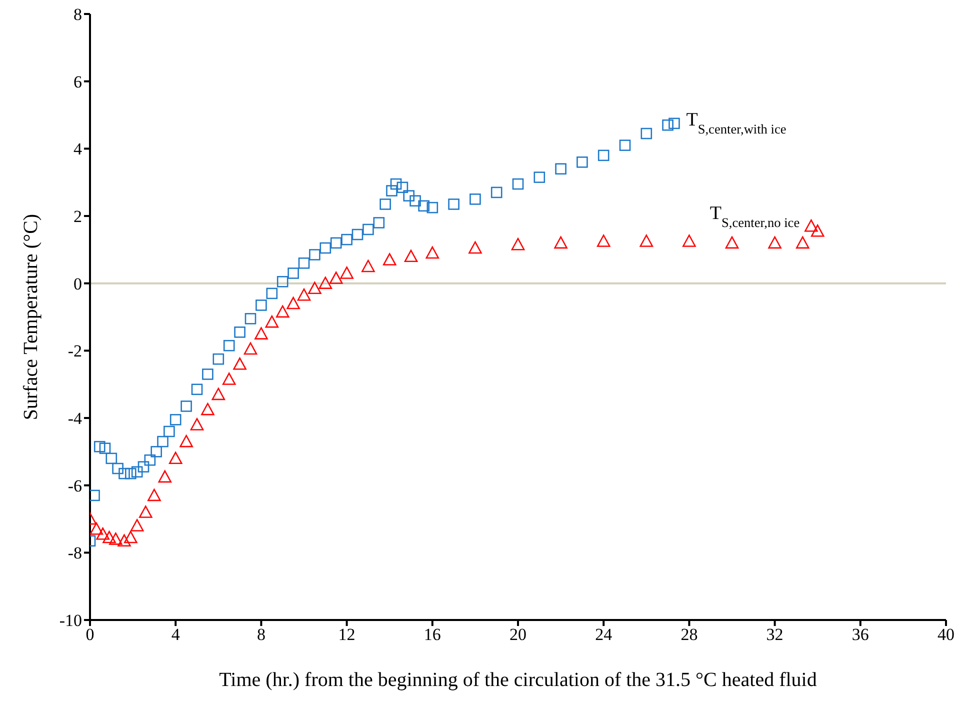  What do you see at coordinates (518, 680) in the screenshot?
I see `x-axis-title: Time (hr.) from the beginning of the circulation of the 31.5 °C heated fluid` at bounding box center [518, 680].